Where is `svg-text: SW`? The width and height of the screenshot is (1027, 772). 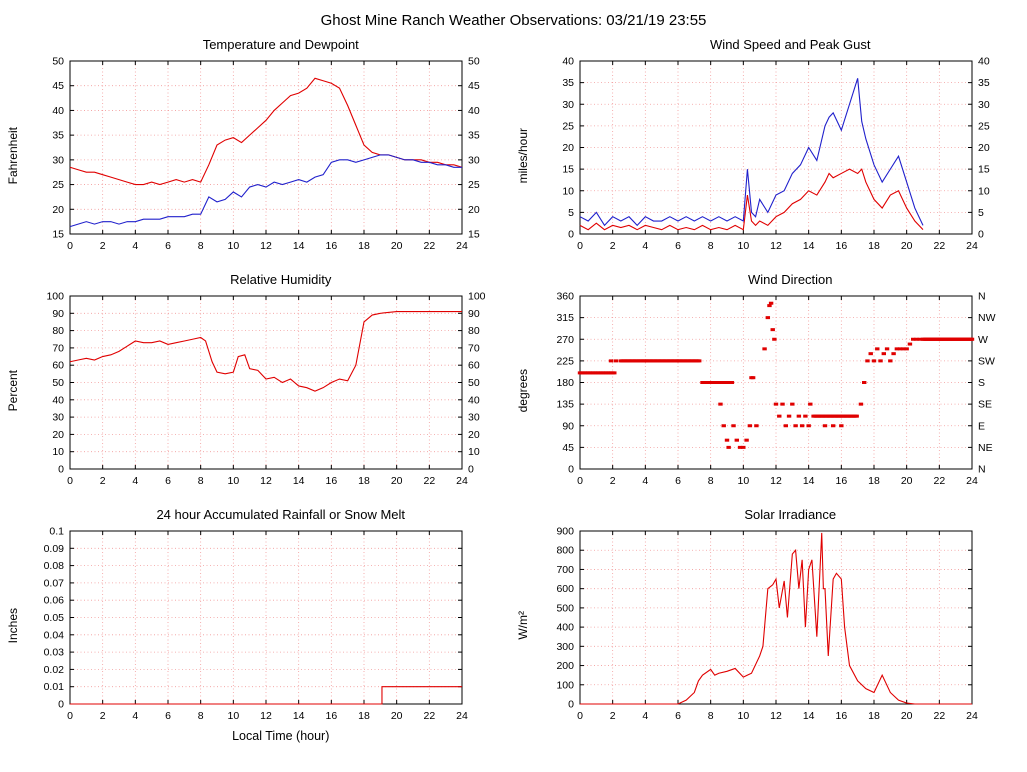 svg-text: SW is located at coordinates (986, 361).